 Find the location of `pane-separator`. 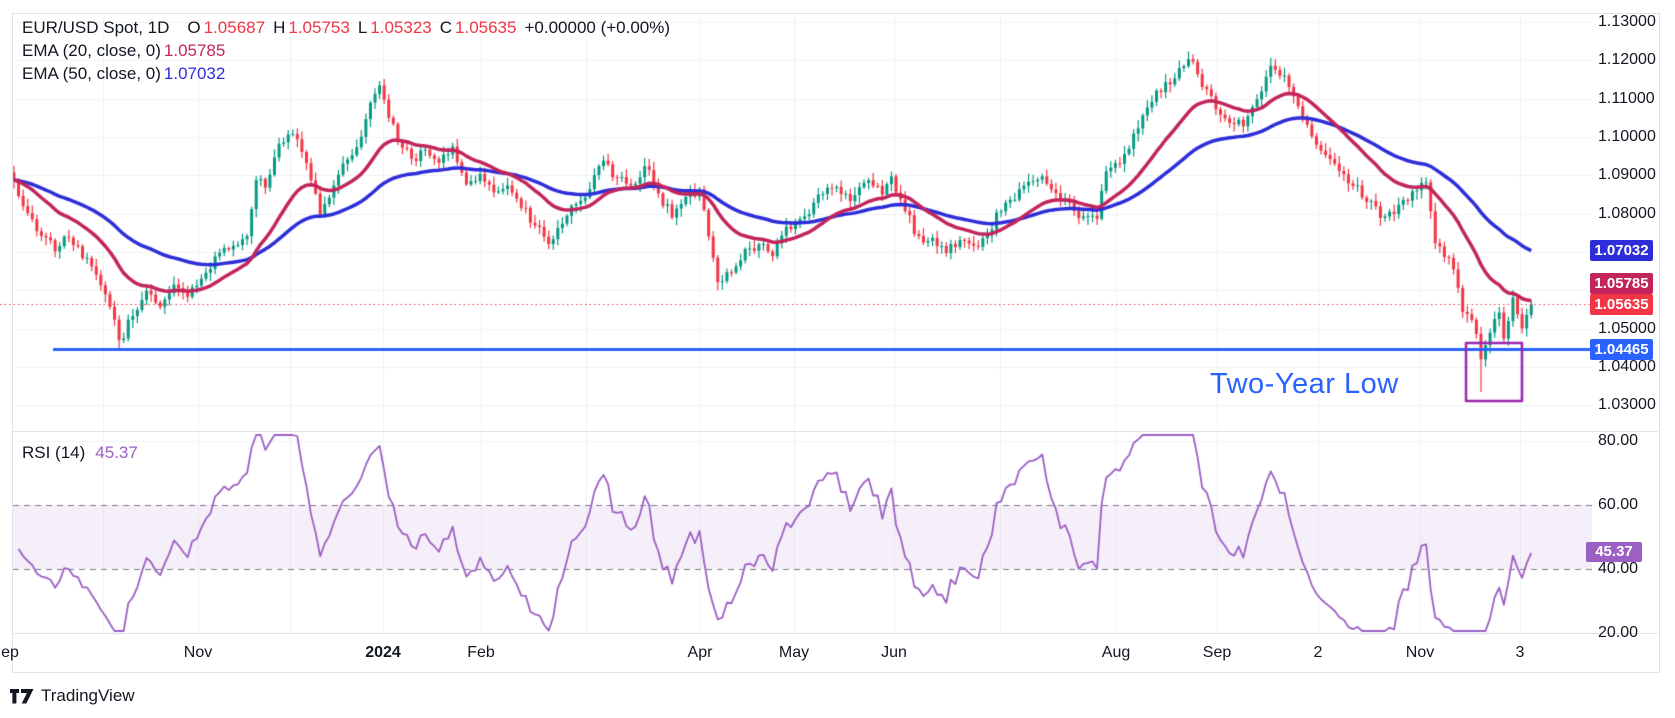

pane-separator is located at coordinates (835, 431).